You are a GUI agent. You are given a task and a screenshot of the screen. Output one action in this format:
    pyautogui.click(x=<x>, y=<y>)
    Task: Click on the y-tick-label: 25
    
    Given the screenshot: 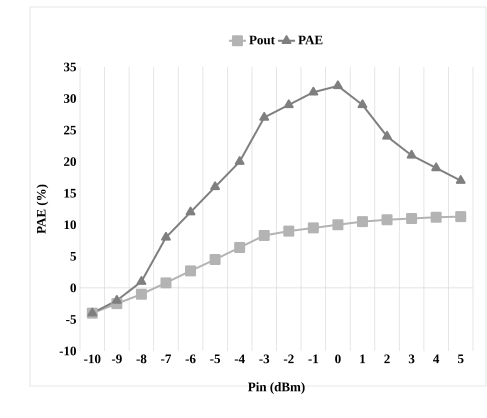 What is the action you would take?
    pyautogui.click(x=70, y=130)
    